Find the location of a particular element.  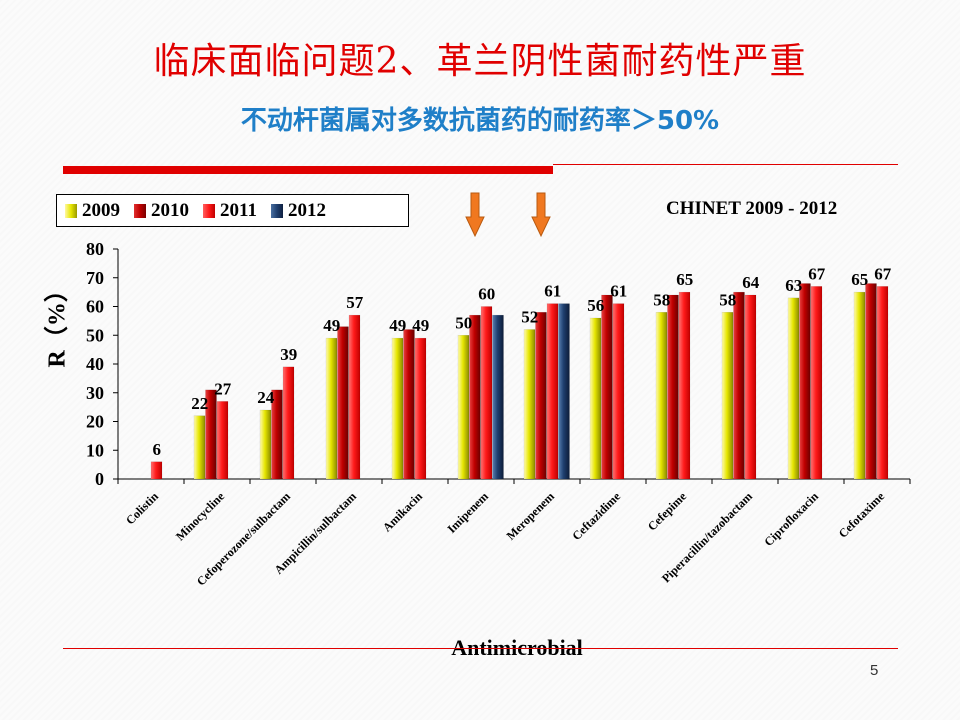

data-label: 60 is located at coordinates (486, 294).